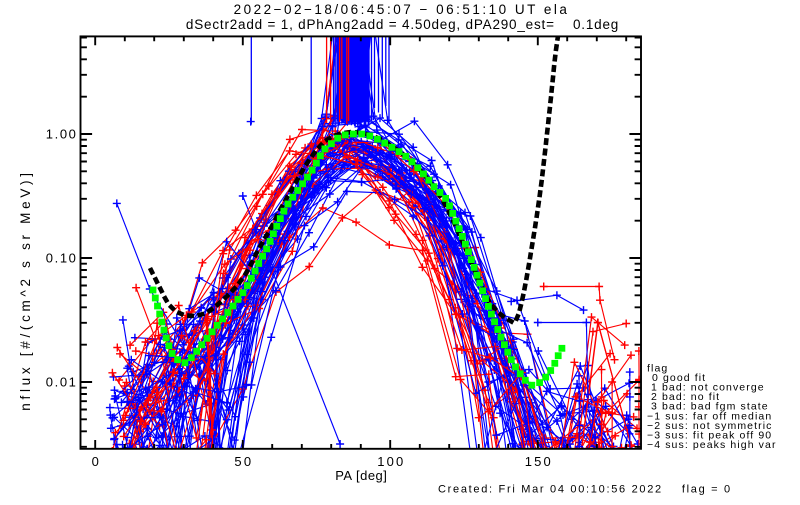 The width and height of the screenshot is (800, 505). What do you see at coordinates (657, 369) in the screenshot?
I see `svg-text: flag` at bounding box center [657, 369].